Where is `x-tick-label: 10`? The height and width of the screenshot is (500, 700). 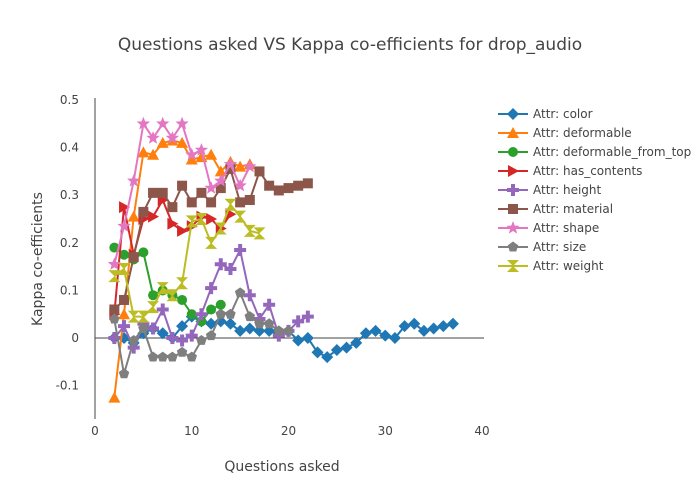
x-tick-label: 10 is located at coordinates (191, 431).